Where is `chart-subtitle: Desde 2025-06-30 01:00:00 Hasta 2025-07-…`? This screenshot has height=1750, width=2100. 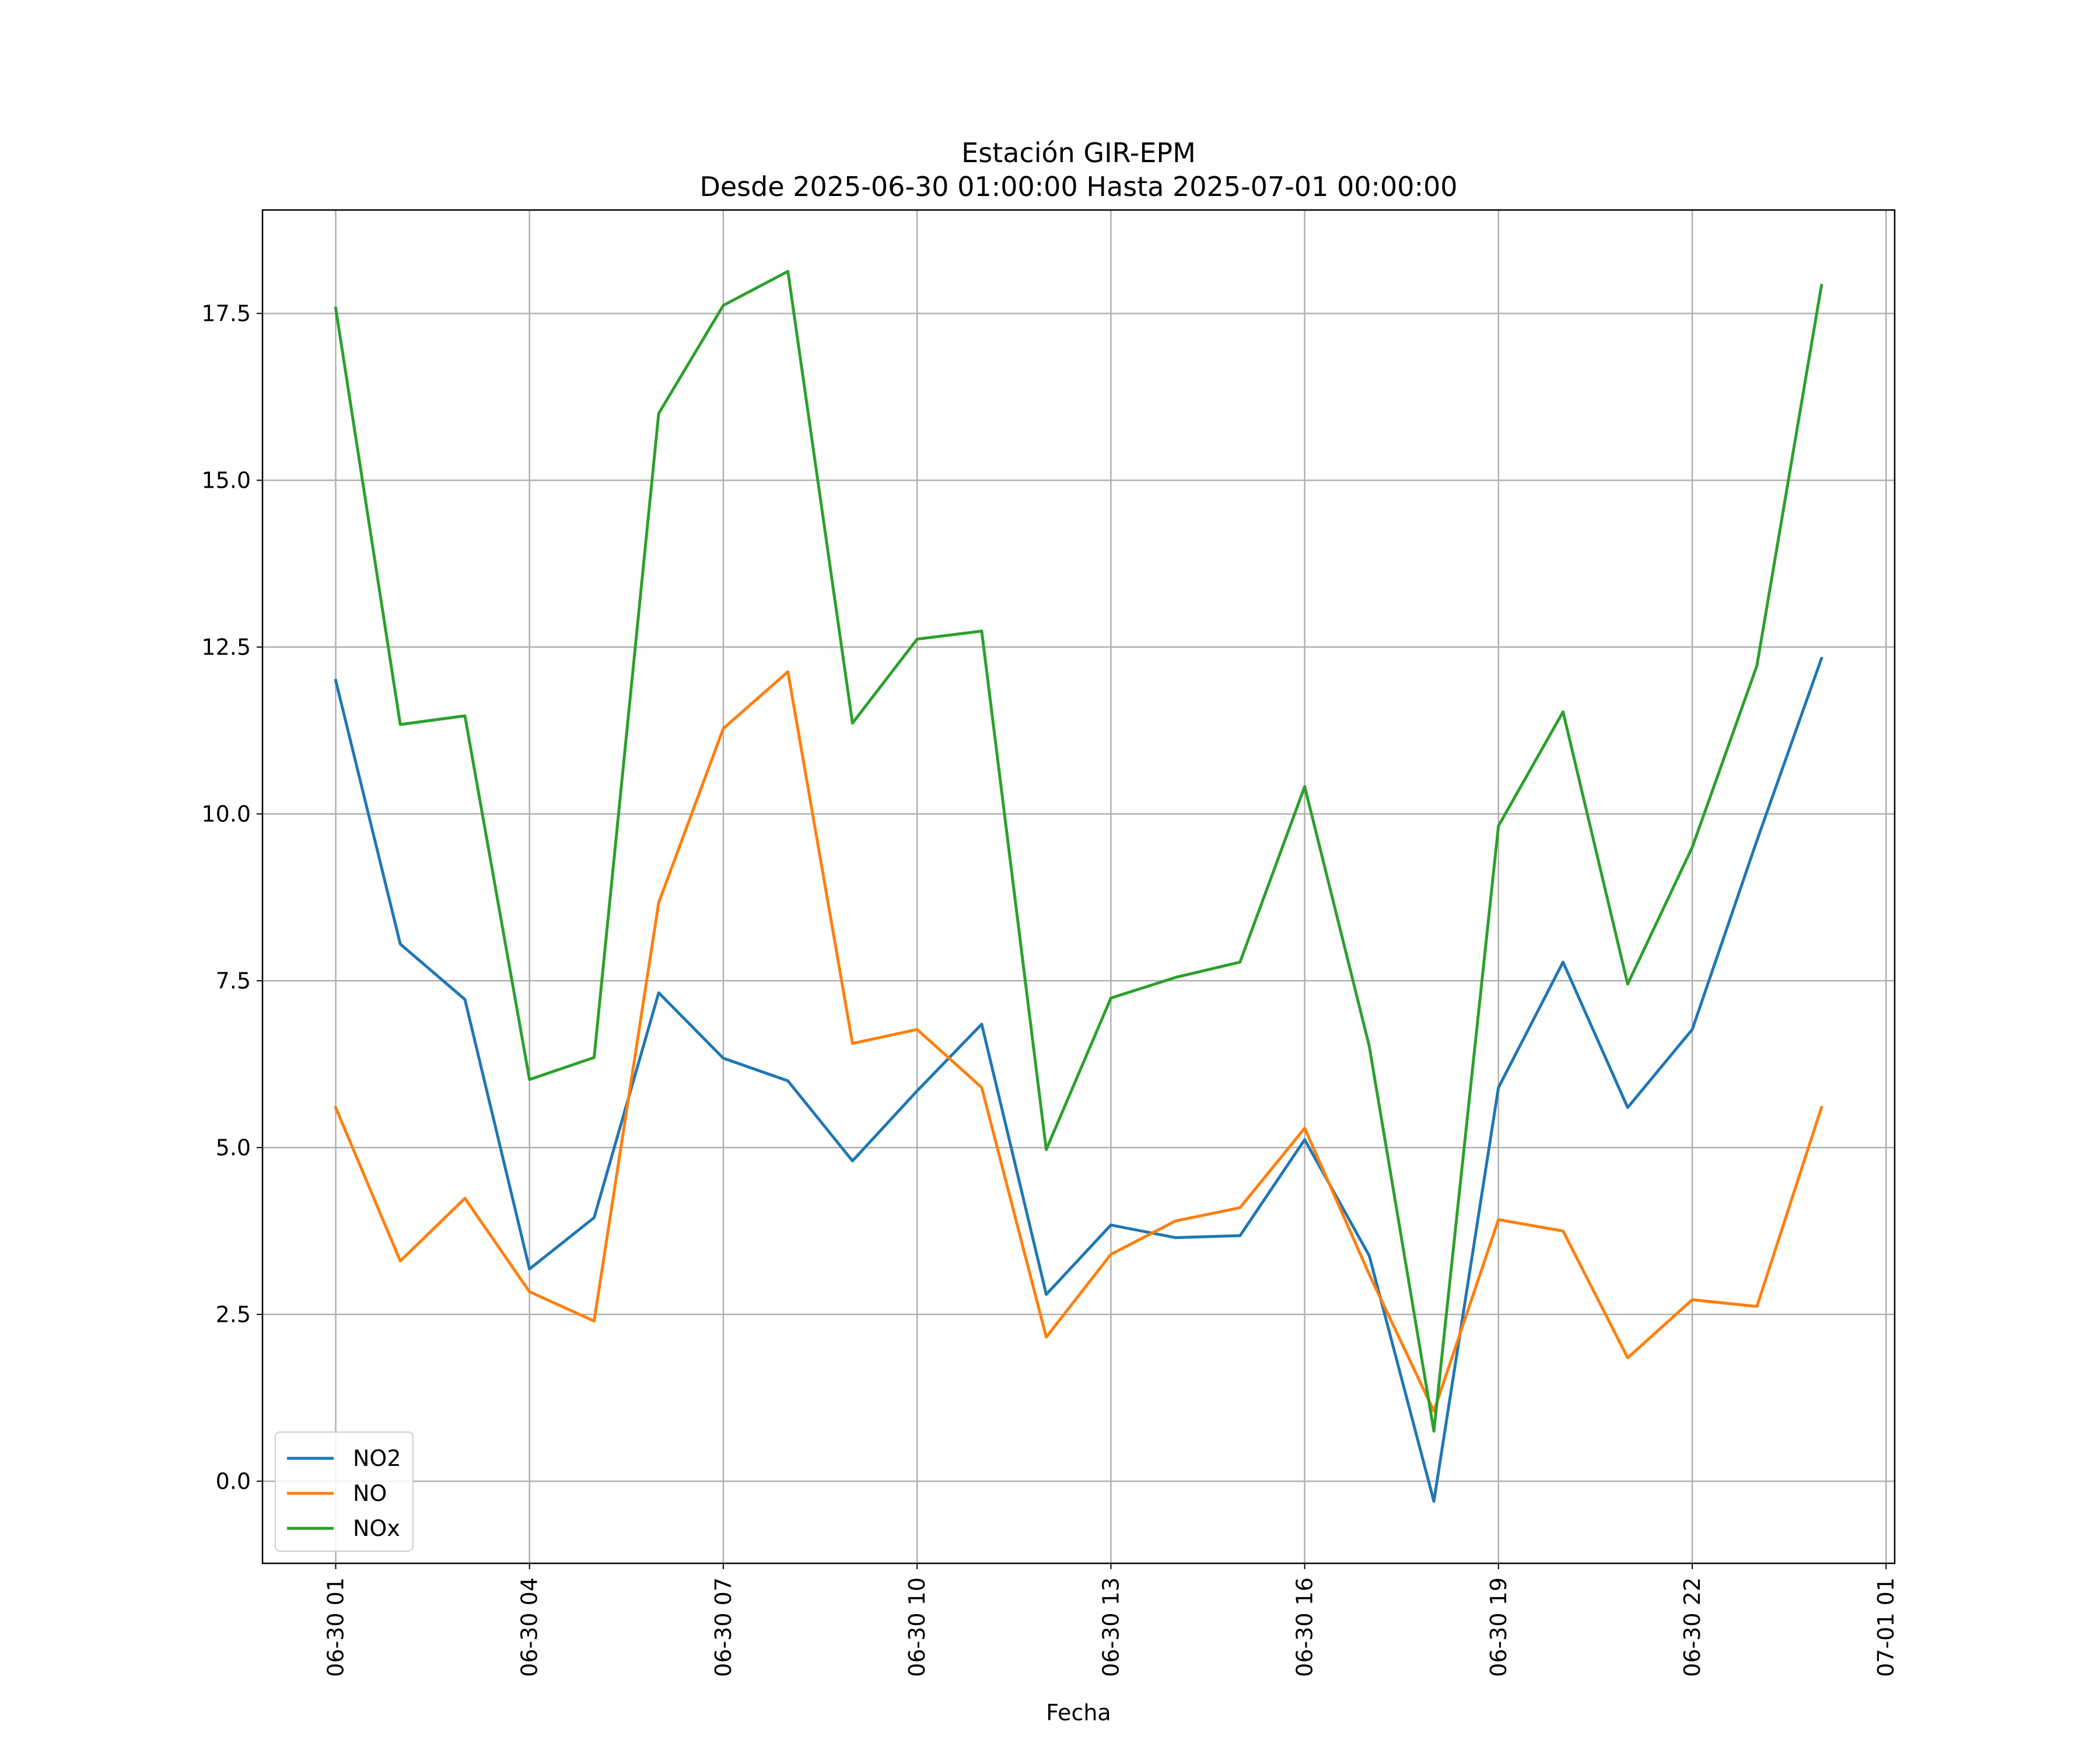
chart-subtitle: Desde 2025-06-30 01:00:00 Hasta 2025-07-… is located at coordinates (1078, 187).